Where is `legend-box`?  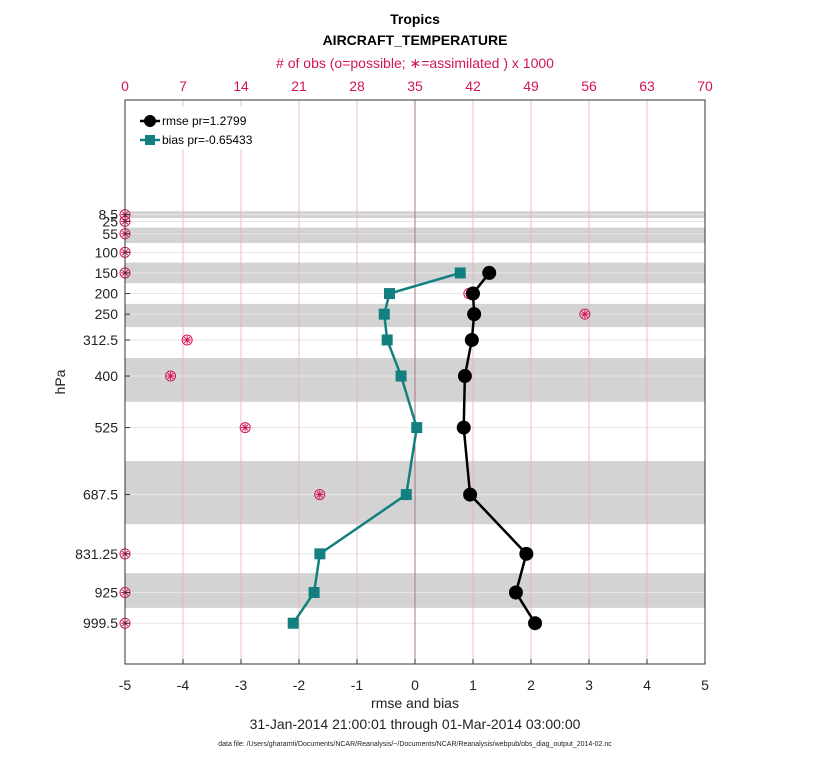
legend-box is located at coordinates (208, 128).